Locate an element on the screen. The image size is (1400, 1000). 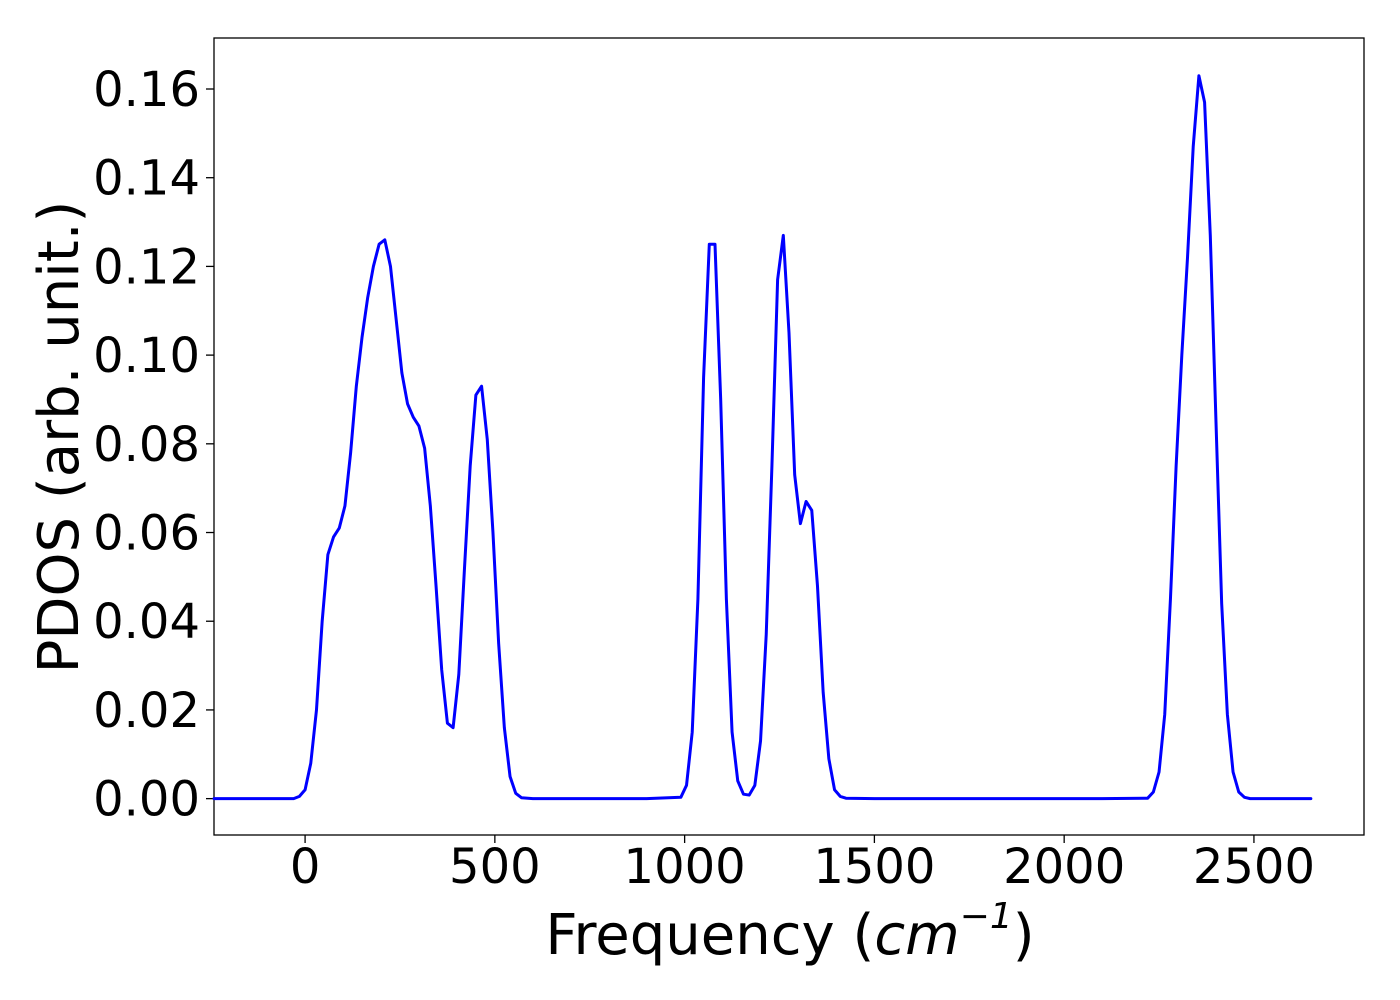
y-tick-label: 0.12 is located at coordinates (146, 267).